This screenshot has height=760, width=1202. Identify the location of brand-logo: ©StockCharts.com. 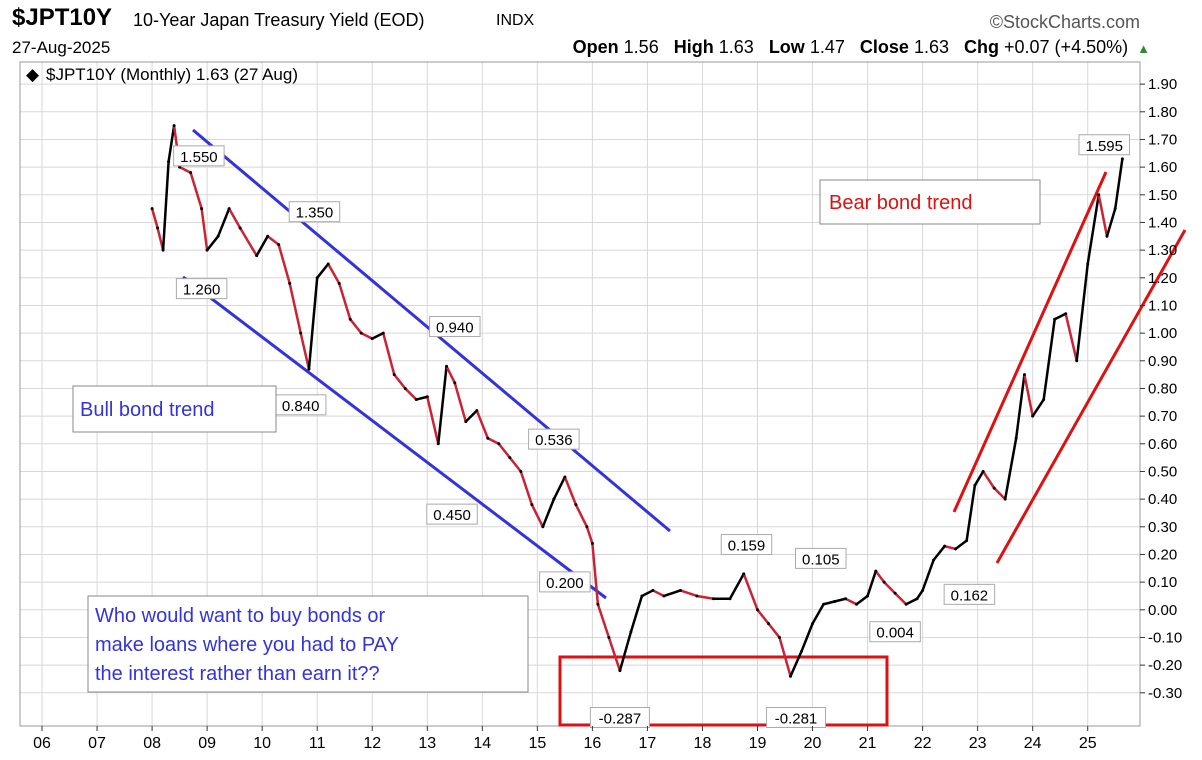
(1064, 22).